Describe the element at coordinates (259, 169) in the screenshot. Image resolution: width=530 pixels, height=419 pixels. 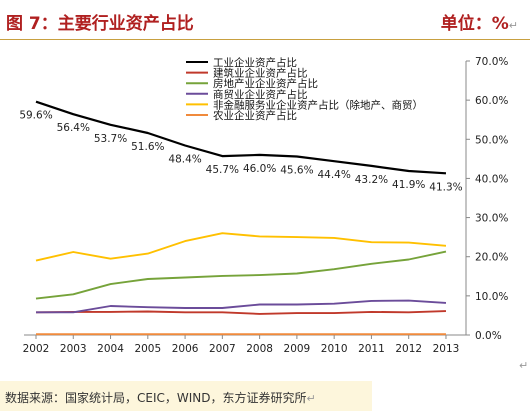
I see `data-label: 46.0%` at that location.